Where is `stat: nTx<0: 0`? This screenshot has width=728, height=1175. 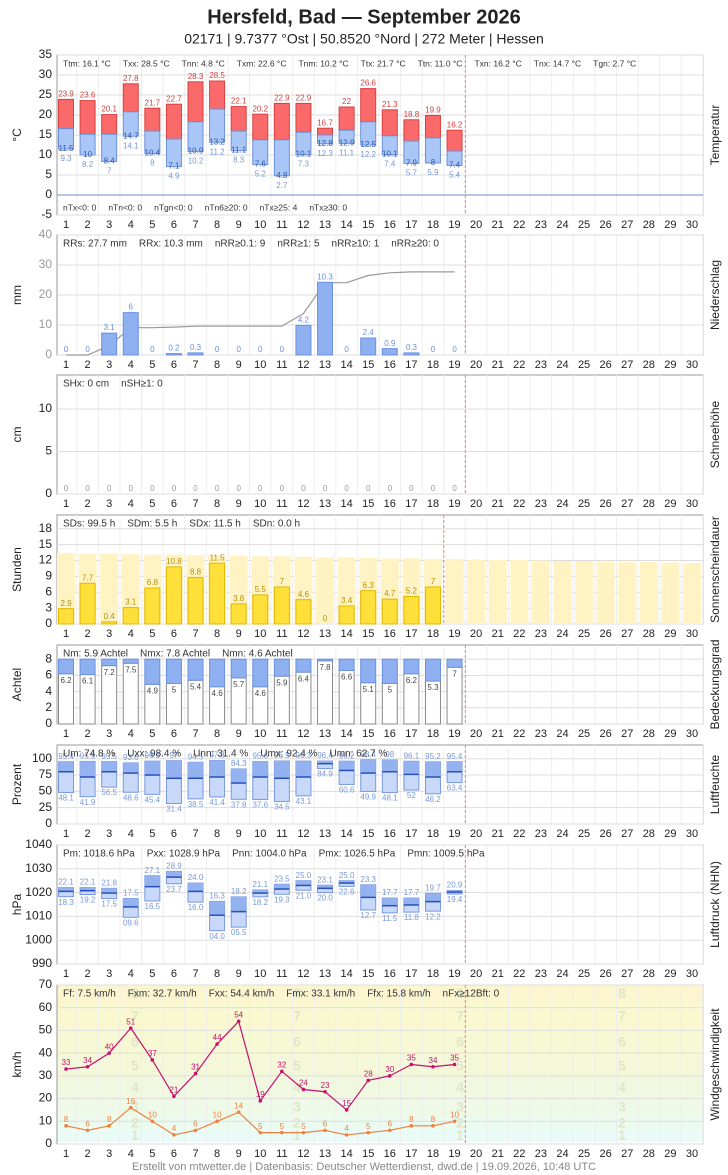 stat: nTx<0: 0 is located at coordinates (80, 207).